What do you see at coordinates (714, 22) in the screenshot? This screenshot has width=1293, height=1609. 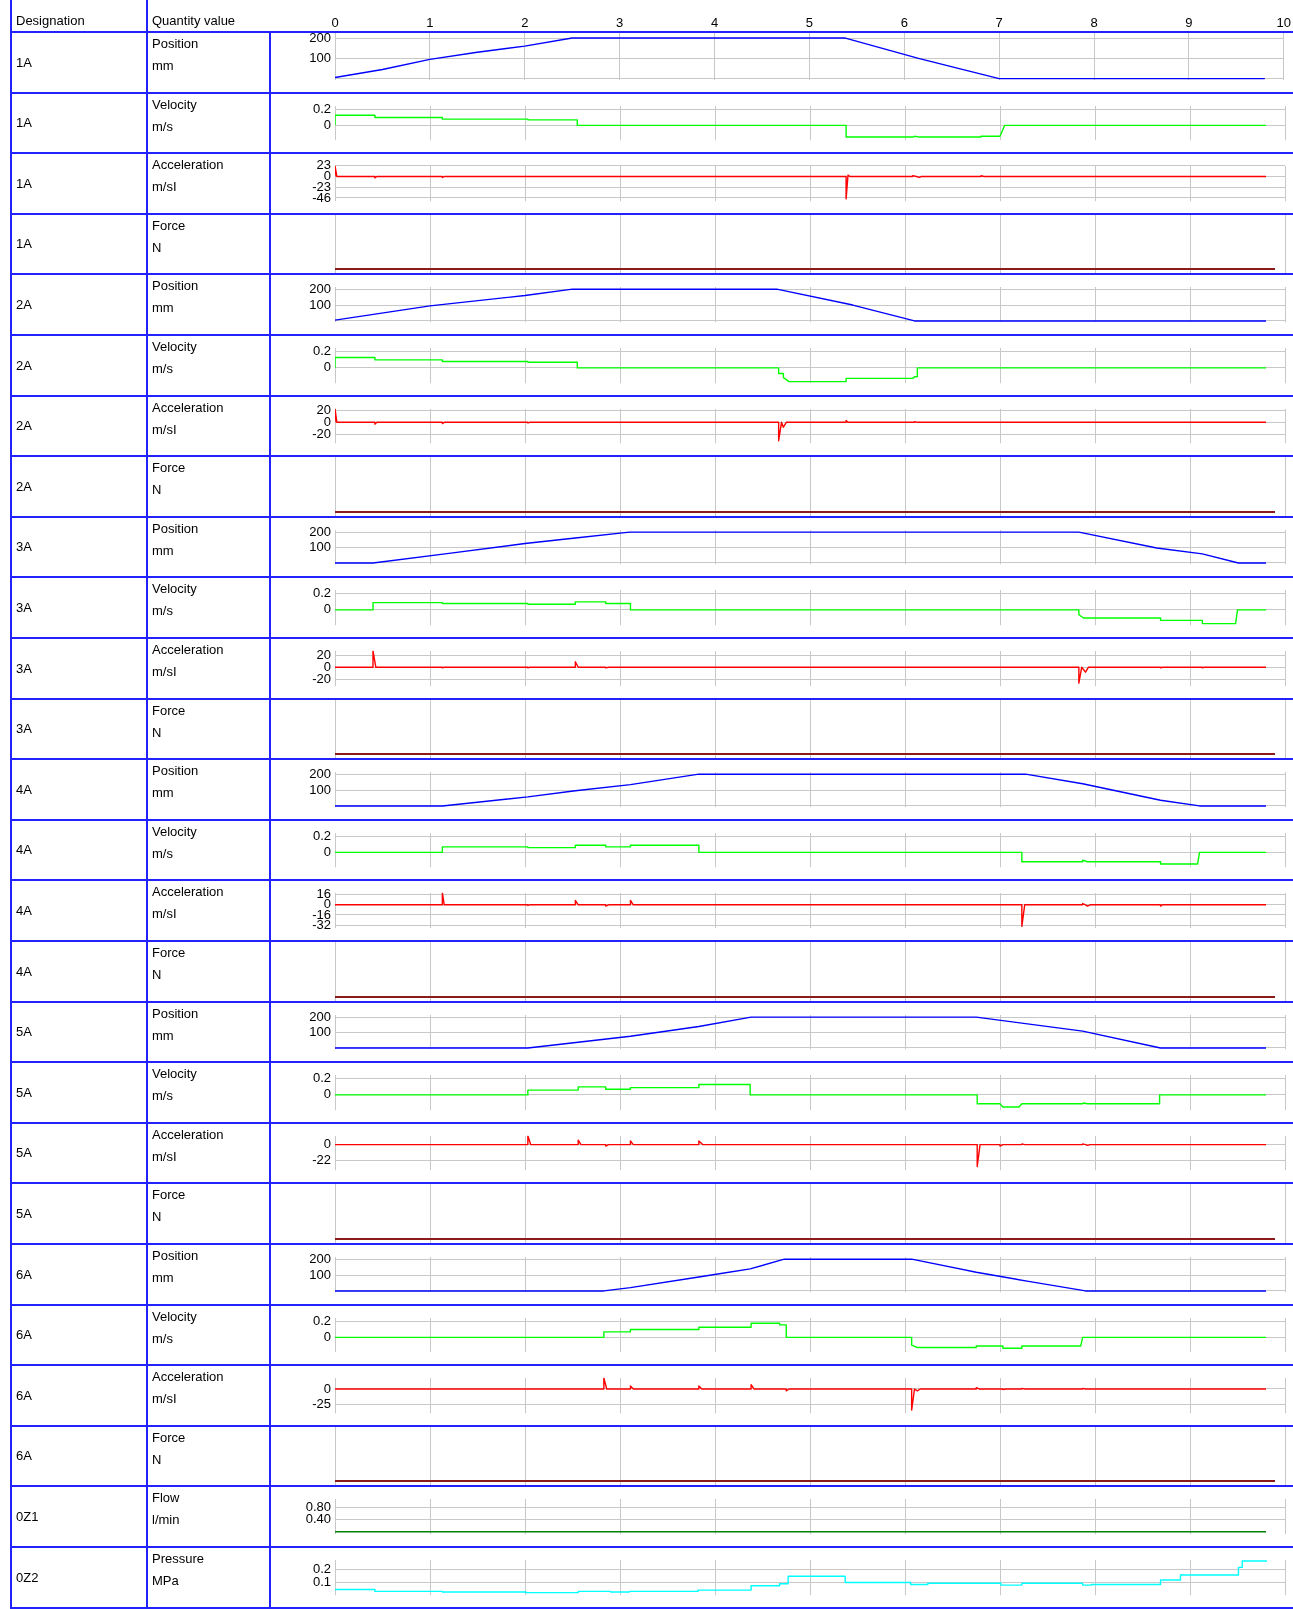 I see `x-tick-label: 4` at bounding box center [714, 22].